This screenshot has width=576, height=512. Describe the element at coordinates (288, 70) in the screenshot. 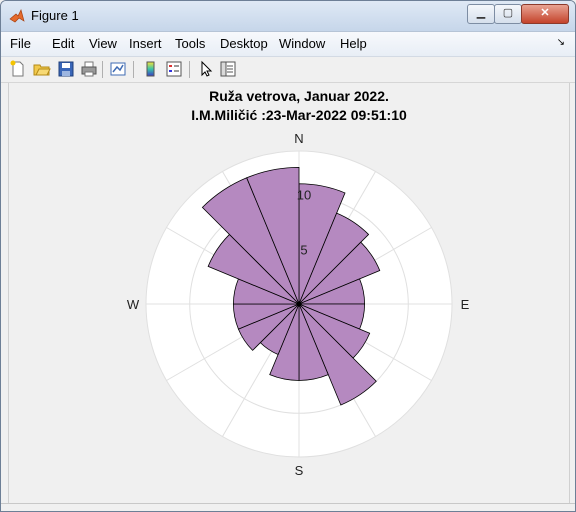

I see `toolbar` at that location.